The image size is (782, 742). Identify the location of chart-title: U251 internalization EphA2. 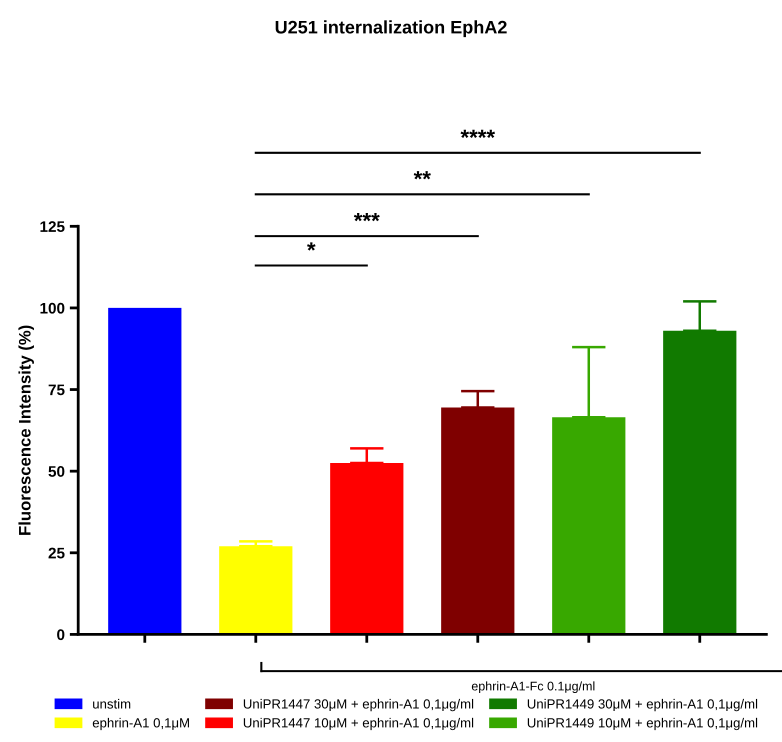
(391, 29).